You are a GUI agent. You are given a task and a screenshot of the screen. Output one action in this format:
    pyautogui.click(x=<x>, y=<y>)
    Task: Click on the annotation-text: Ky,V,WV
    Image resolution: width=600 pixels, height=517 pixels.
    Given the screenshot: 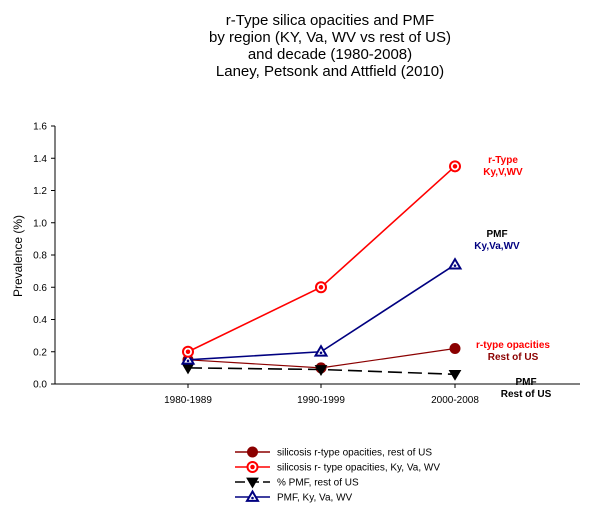 What is the action you would take?
    pyautogui.click(x=503, y=172)
    